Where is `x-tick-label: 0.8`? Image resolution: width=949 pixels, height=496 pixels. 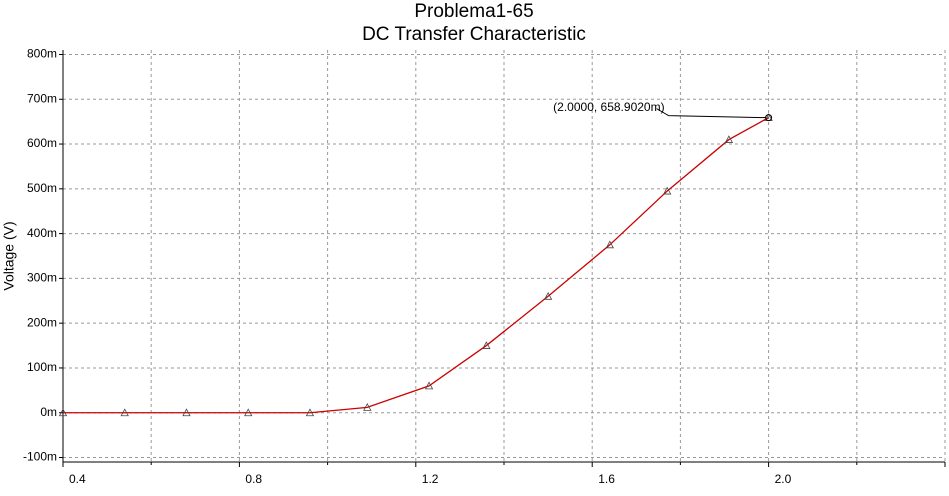 x-tick-label: 0.8 is located at coordinates (253, 479).